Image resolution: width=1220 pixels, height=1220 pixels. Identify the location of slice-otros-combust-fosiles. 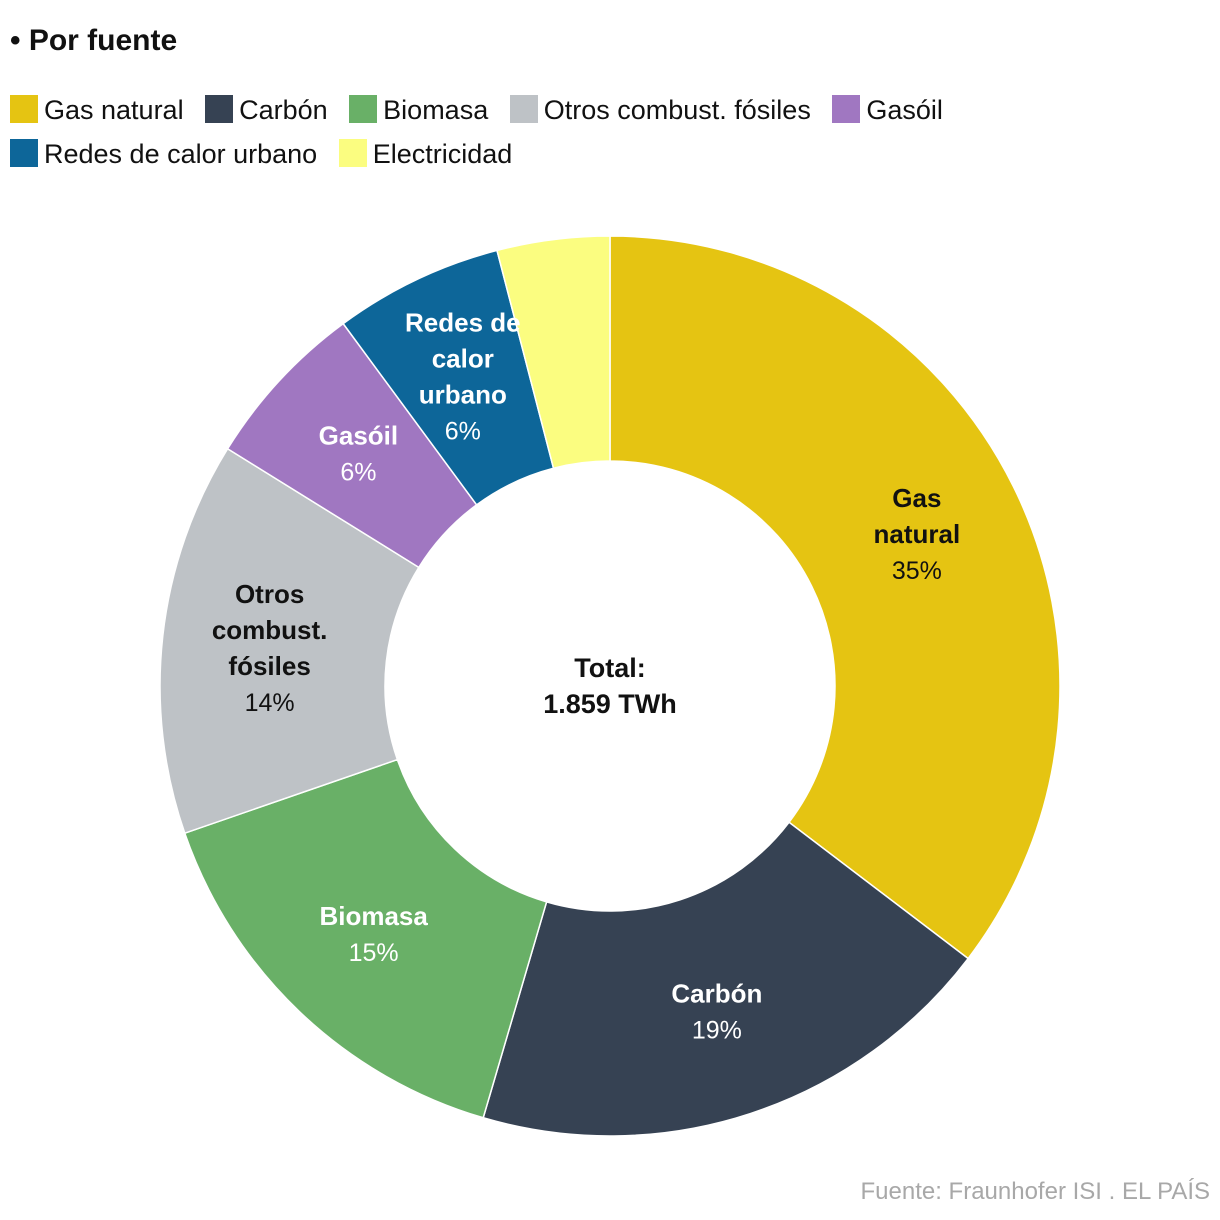
(289, 641).